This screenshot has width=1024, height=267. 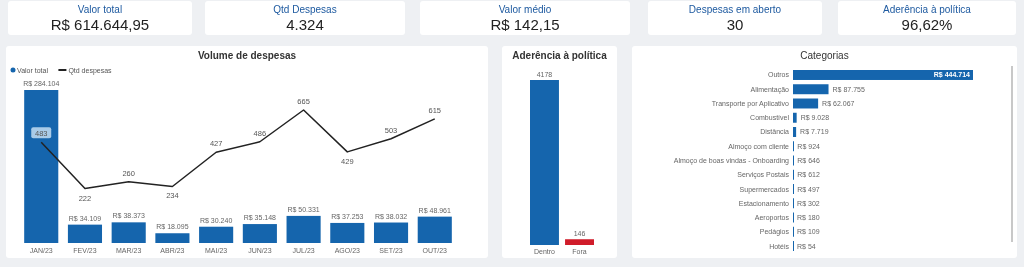 I want to click on text: Despesas em aberto, so click(x=735, y=9).